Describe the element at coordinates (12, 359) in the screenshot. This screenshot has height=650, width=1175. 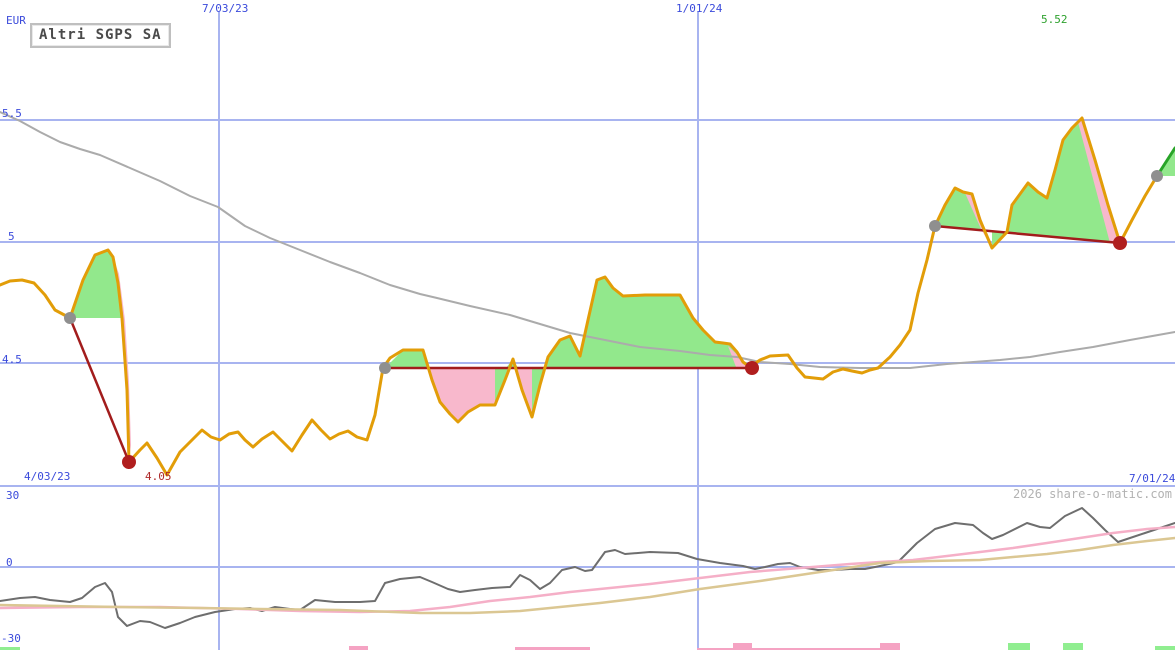
I see `price-axis-tick-4-5: 4.5` at that location.